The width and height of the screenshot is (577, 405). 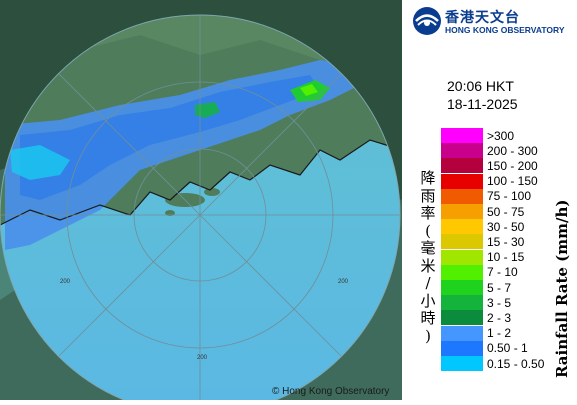 I want to click on hko-emblem-icon, so click(x=427, y=21).